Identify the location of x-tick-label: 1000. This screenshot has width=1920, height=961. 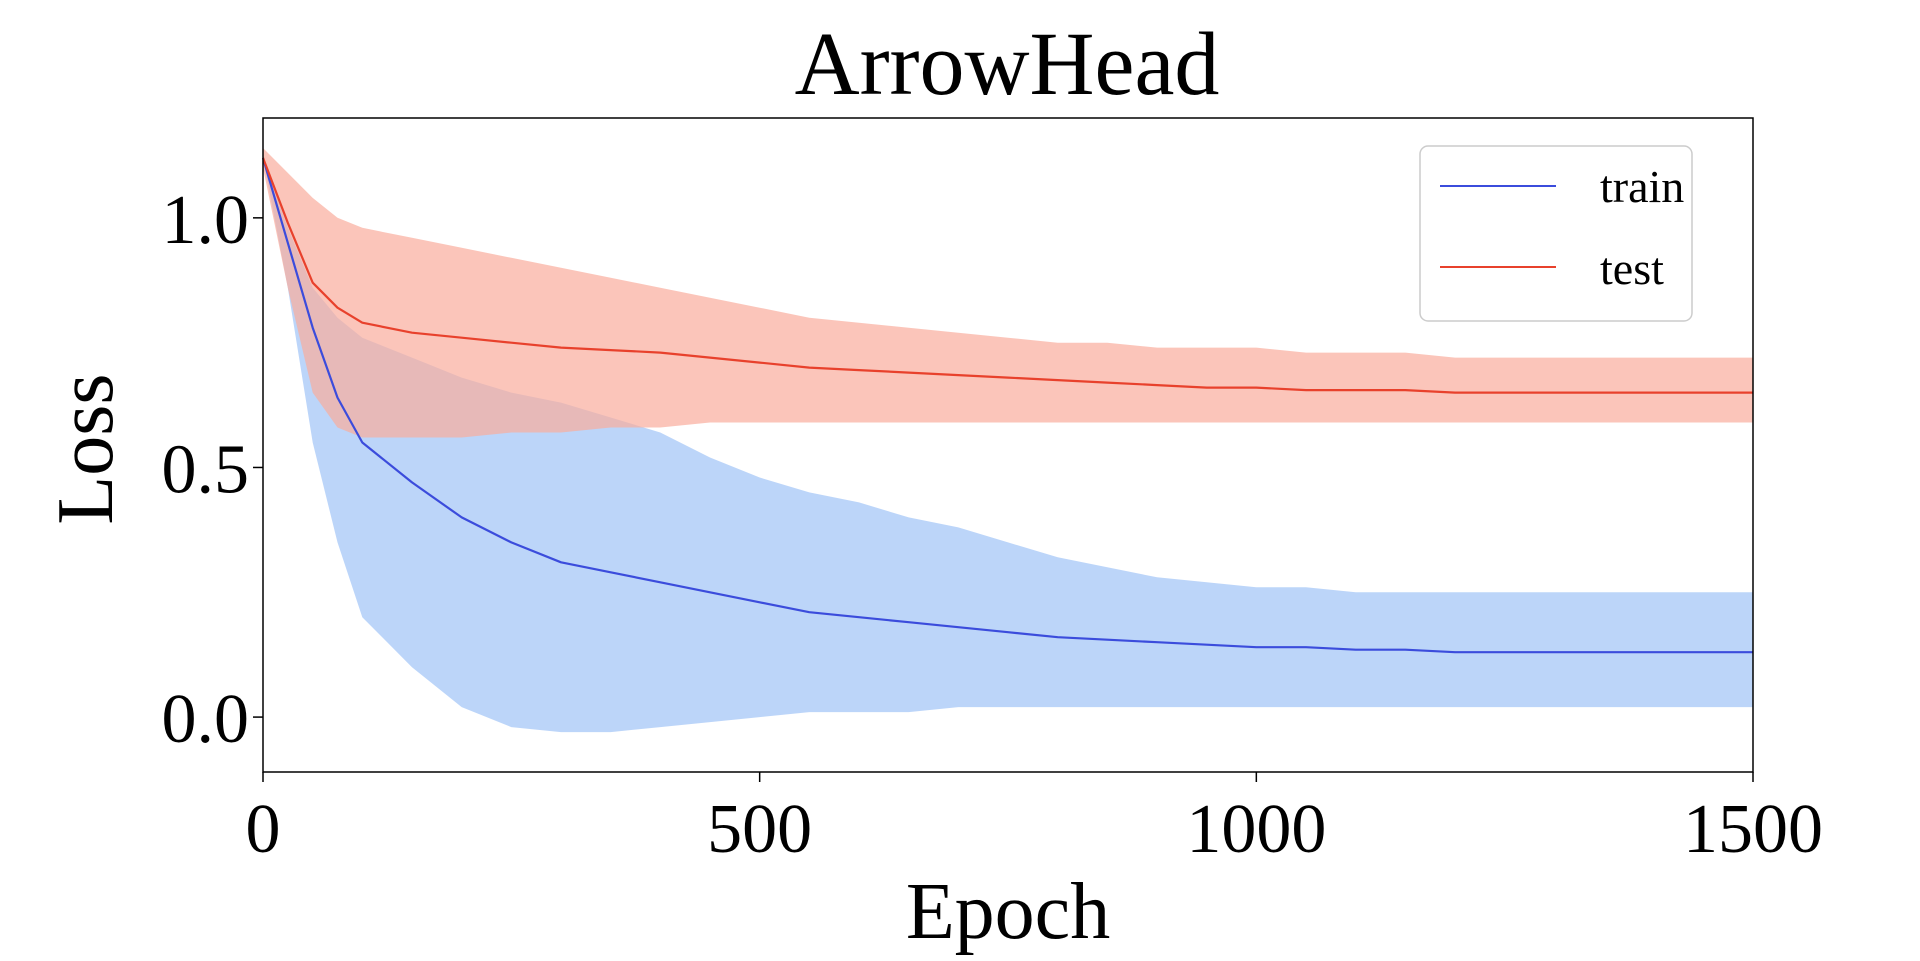
(1256, 829).